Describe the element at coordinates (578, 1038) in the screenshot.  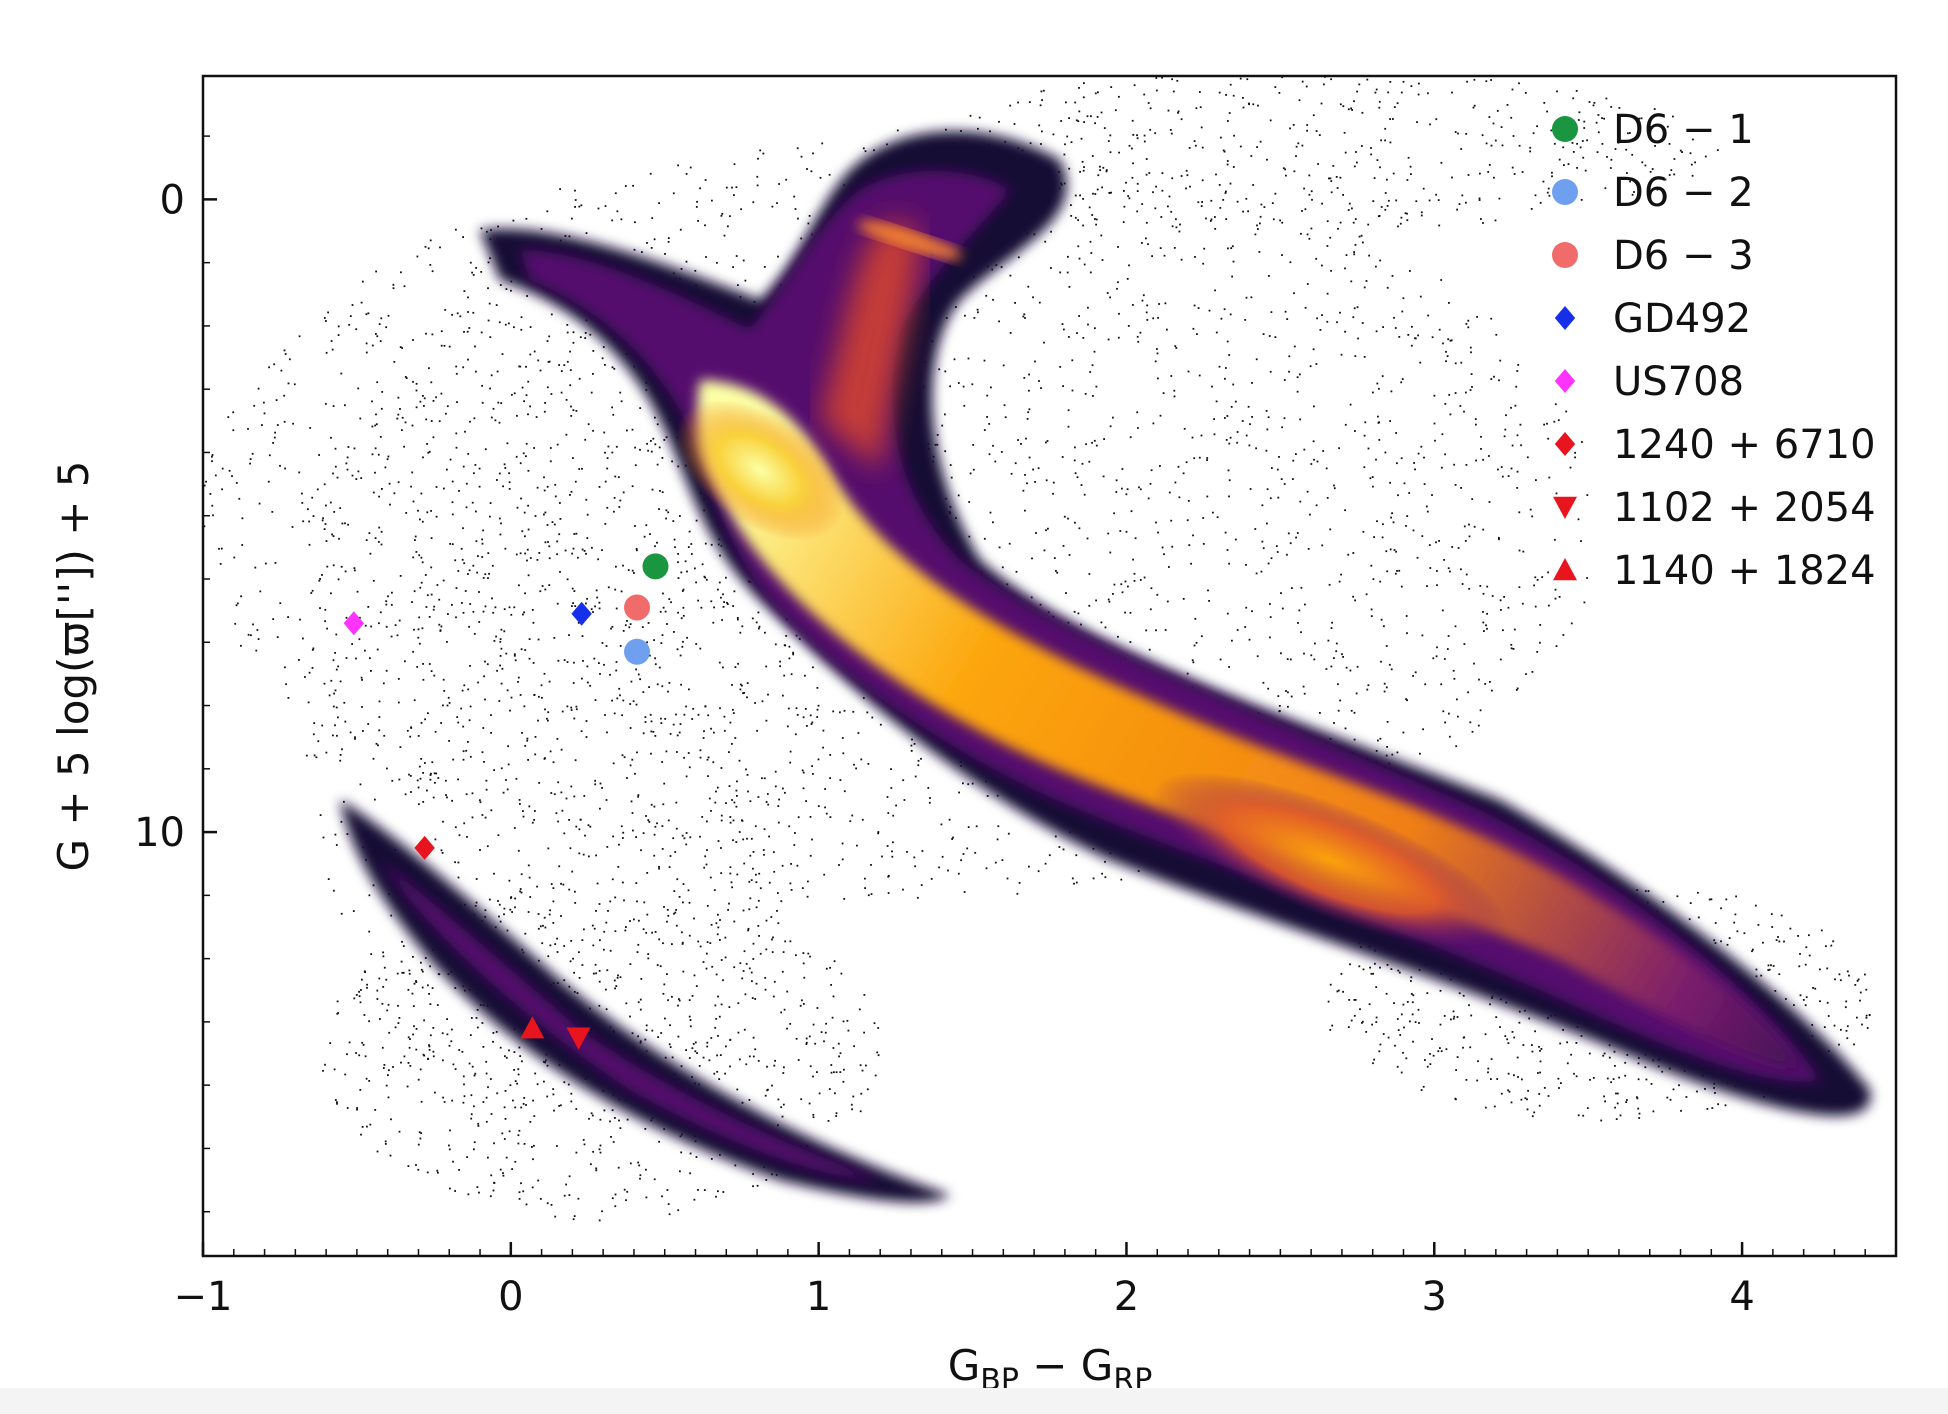
I see `marker-1102-2054` at that location.